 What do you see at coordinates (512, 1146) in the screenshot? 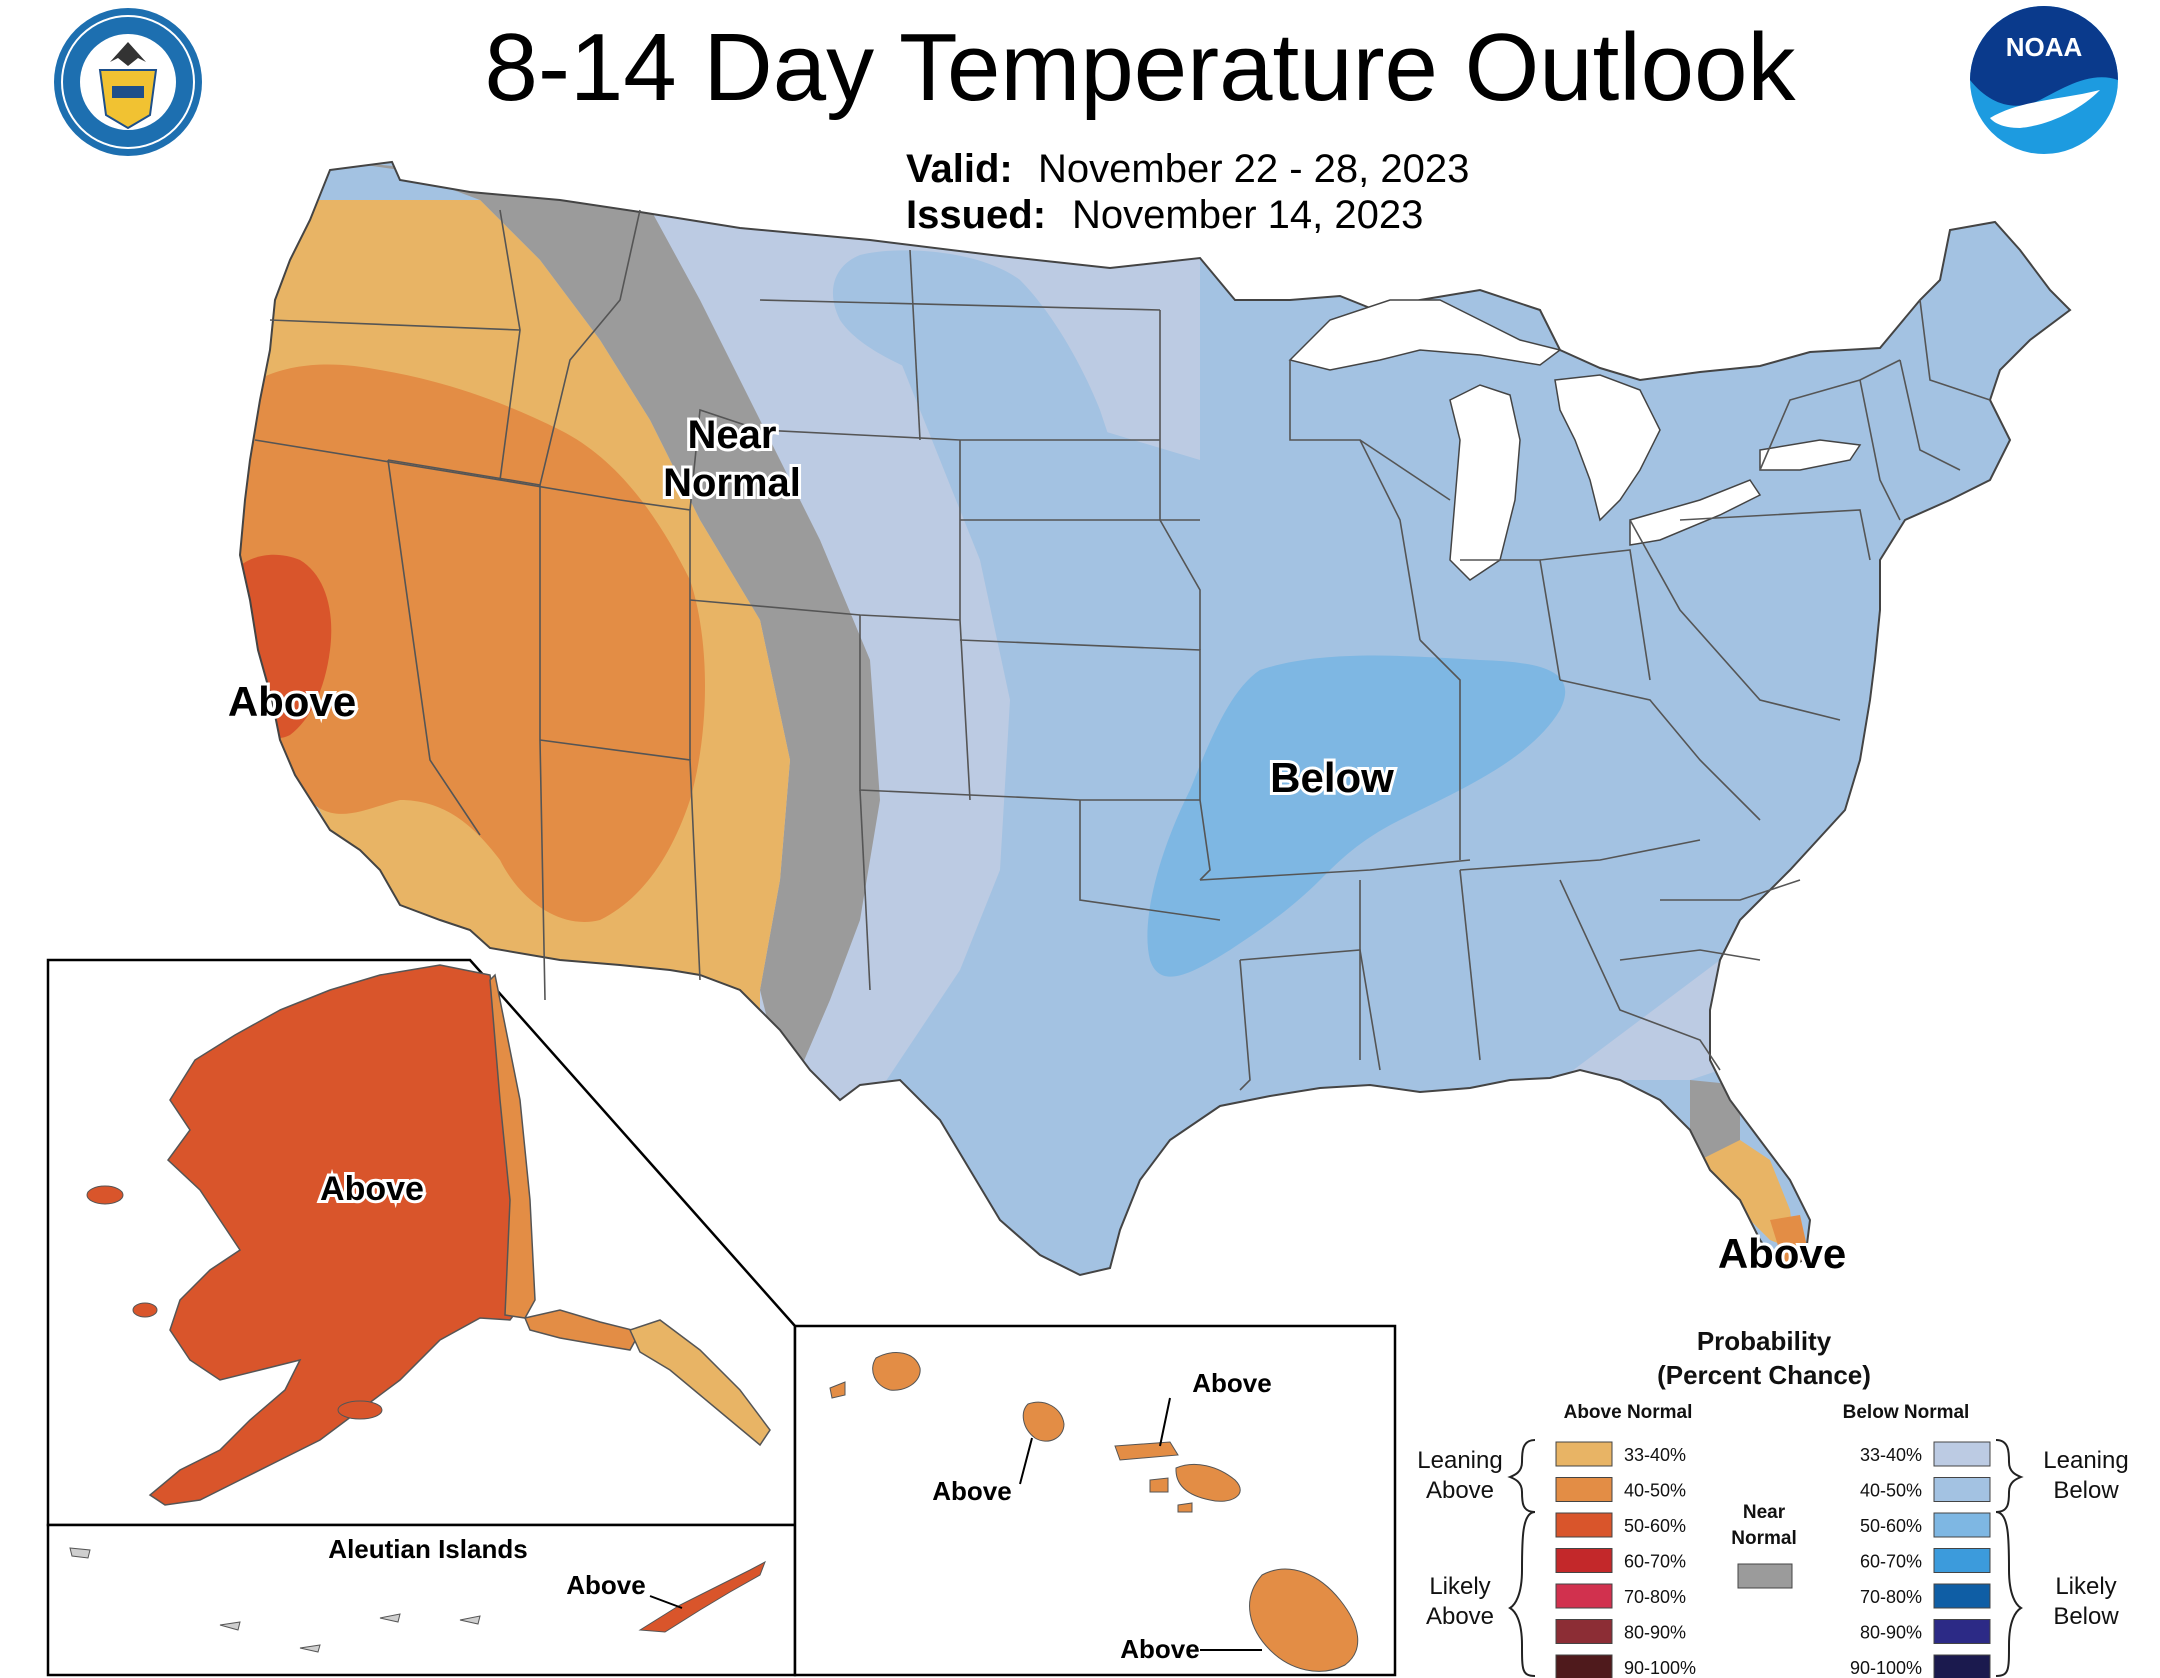
I see `alaska-above-40-50-strip` at bounding box center [512, 1146].